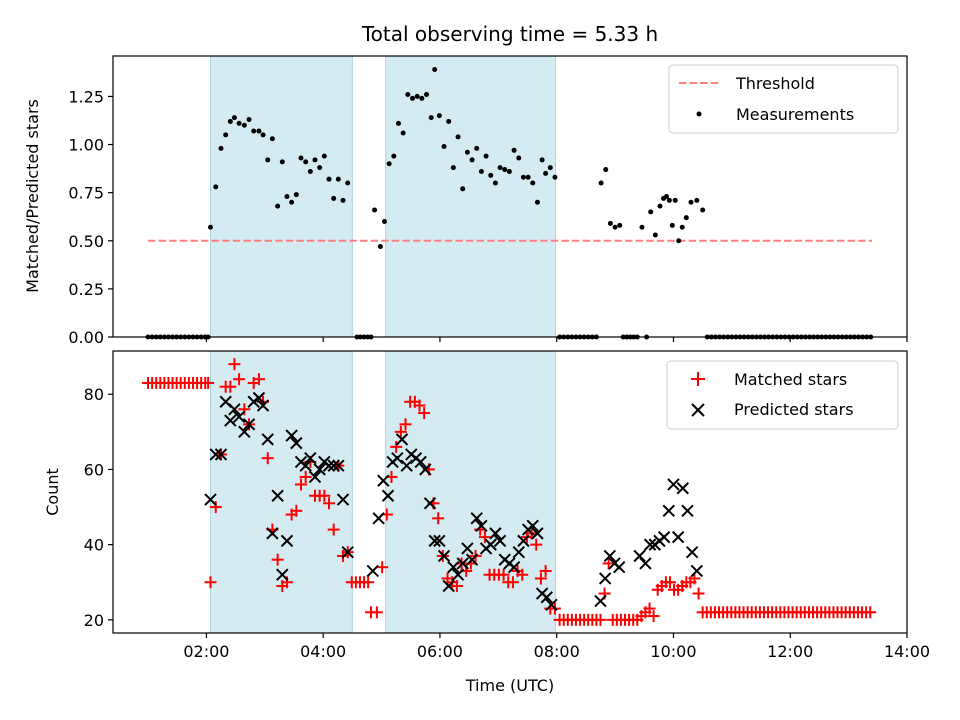  What do you see at coordinates (698, 410) in the screenshot?
I see `legend-predicted-marker` at bounding box center [698, 410].